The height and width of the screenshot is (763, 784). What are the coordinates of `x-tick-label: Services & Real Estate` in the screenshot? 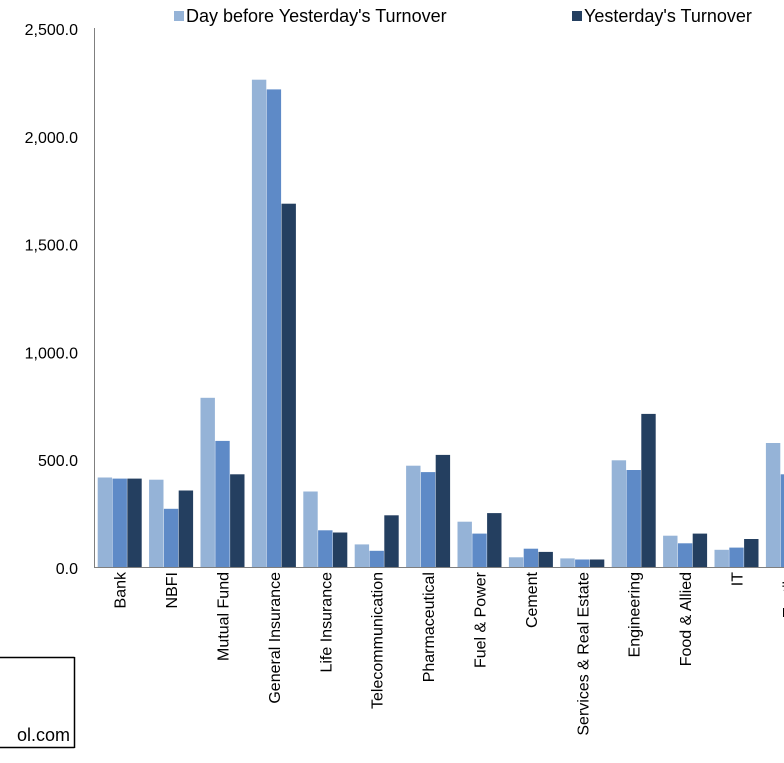 It's located at (583, 654).